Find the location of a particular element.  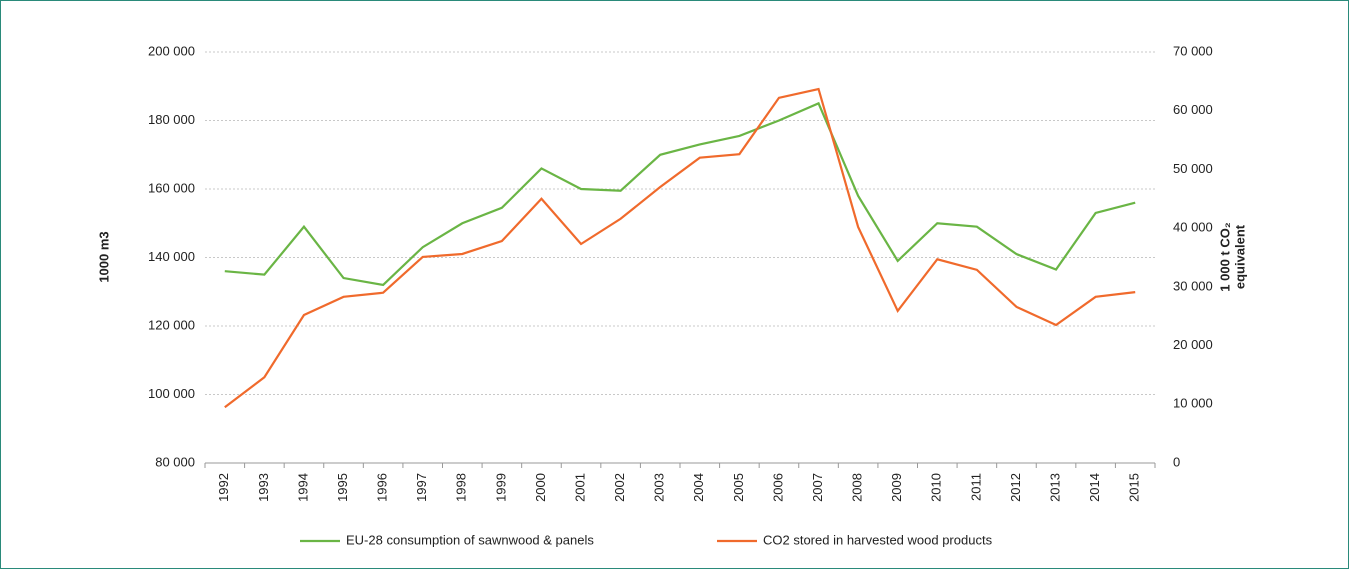

y-tick-label: 180 000 is located at coordinates (171, 119).